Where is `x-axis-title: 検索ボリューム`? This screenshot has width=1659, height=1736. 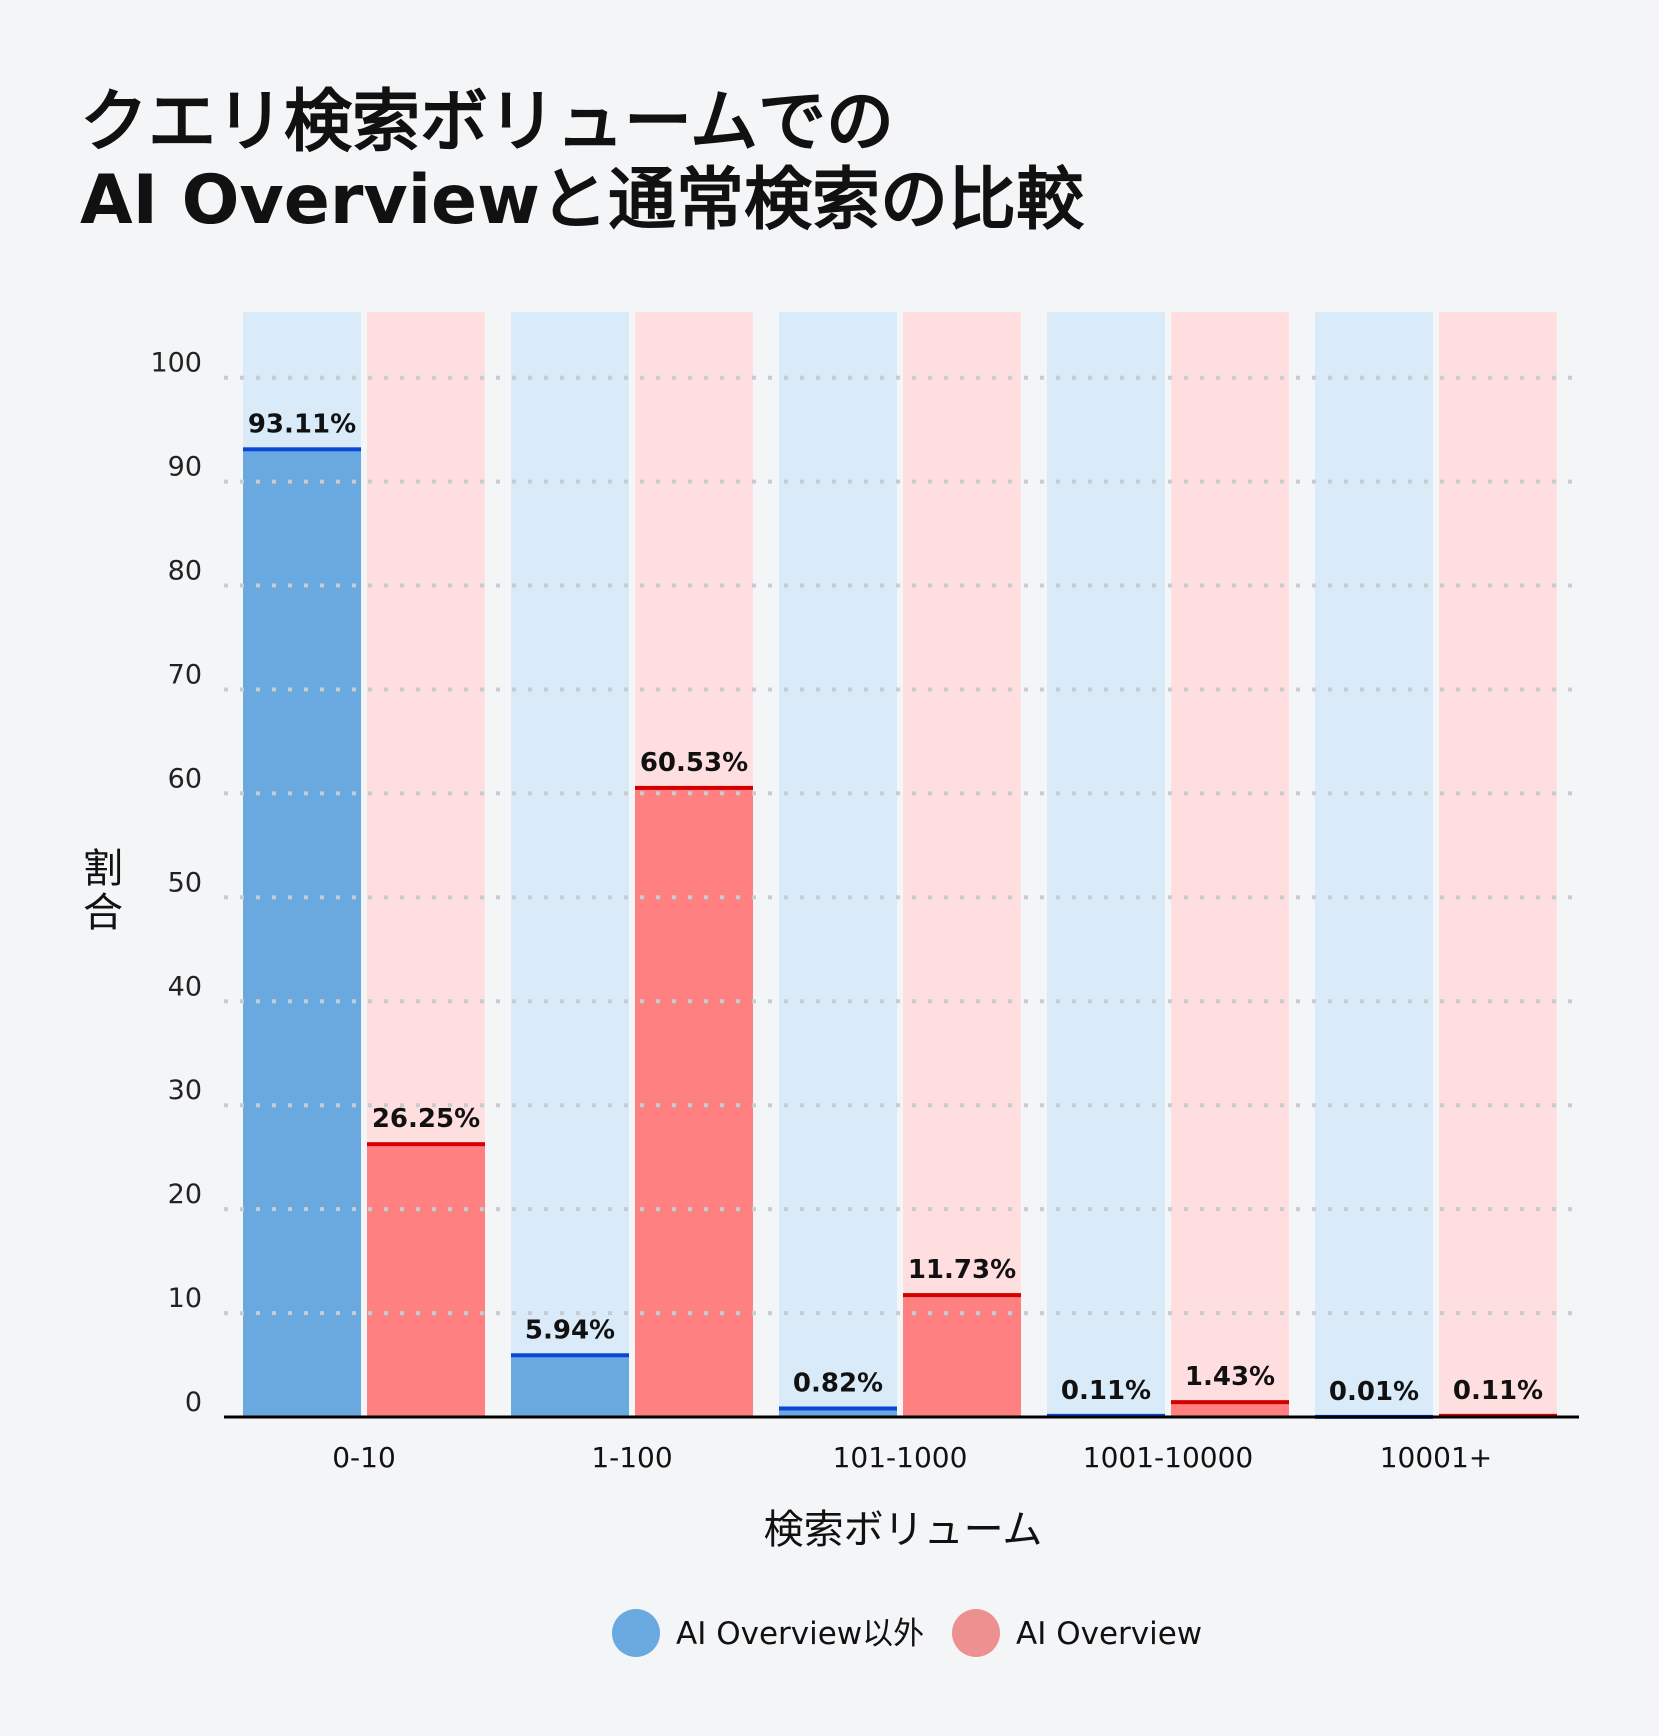
x-axis-title: 検索ボリューム is located at coordinates (903, 1530).